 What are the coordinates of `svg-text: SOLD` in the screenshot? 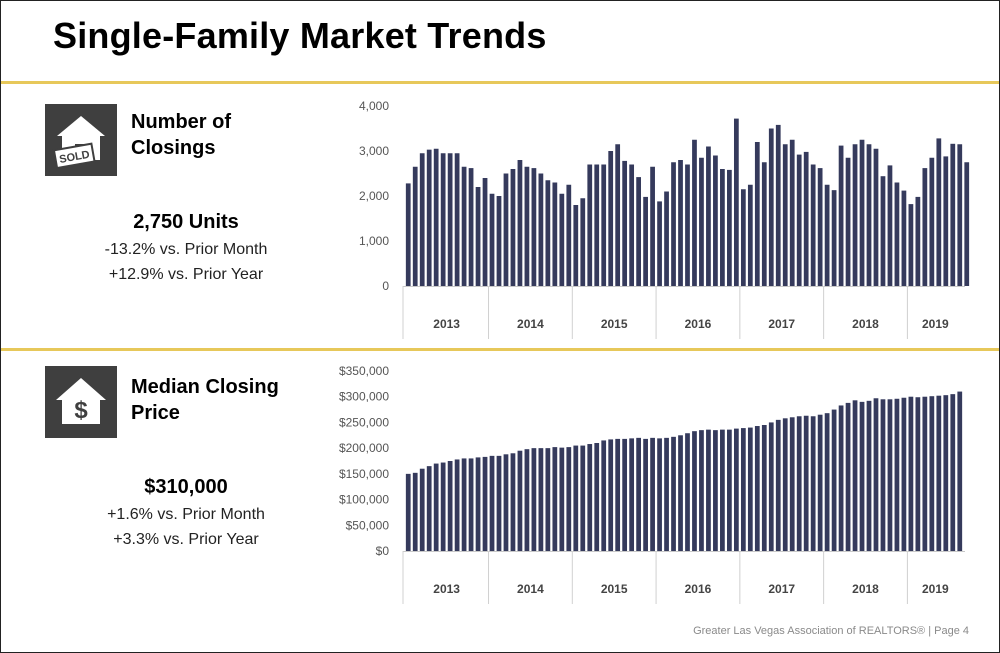 It's located at (74, 157).